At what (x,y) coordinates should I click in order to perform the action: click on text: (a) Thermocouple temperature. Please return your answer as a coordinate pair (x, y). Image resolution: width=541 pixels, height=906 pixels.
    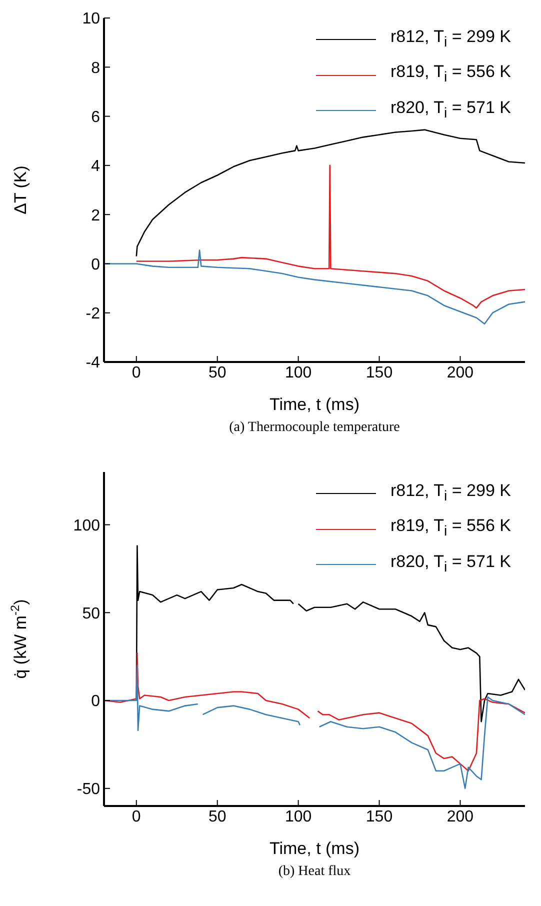
    Looking at the image, I should click on (314, 428).